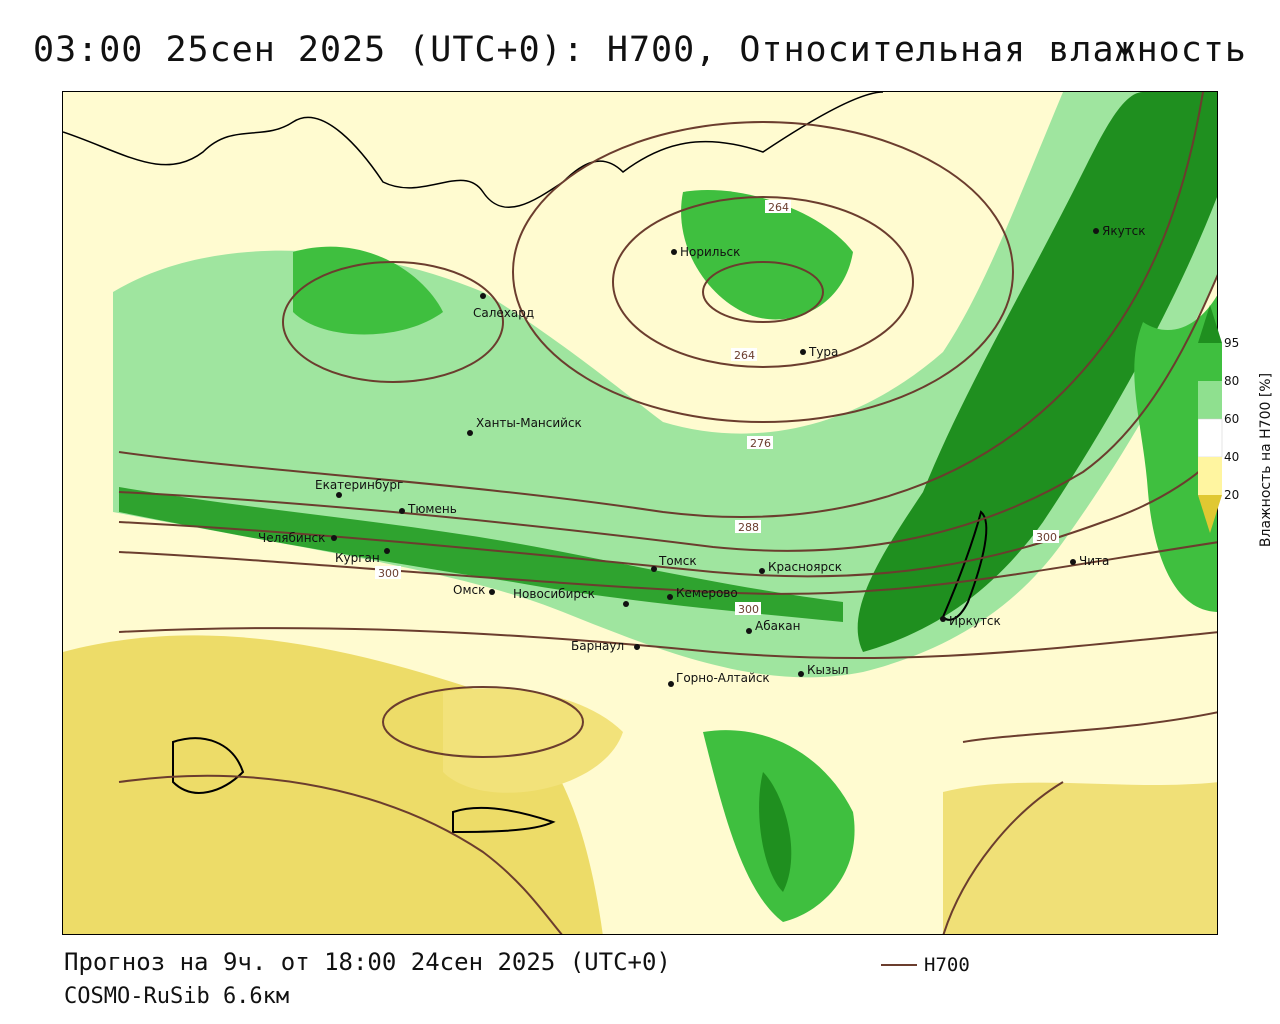 This screenshot has height=1024, width=1280. I want to click on cbar-tick: 80, so click(1231, 381).